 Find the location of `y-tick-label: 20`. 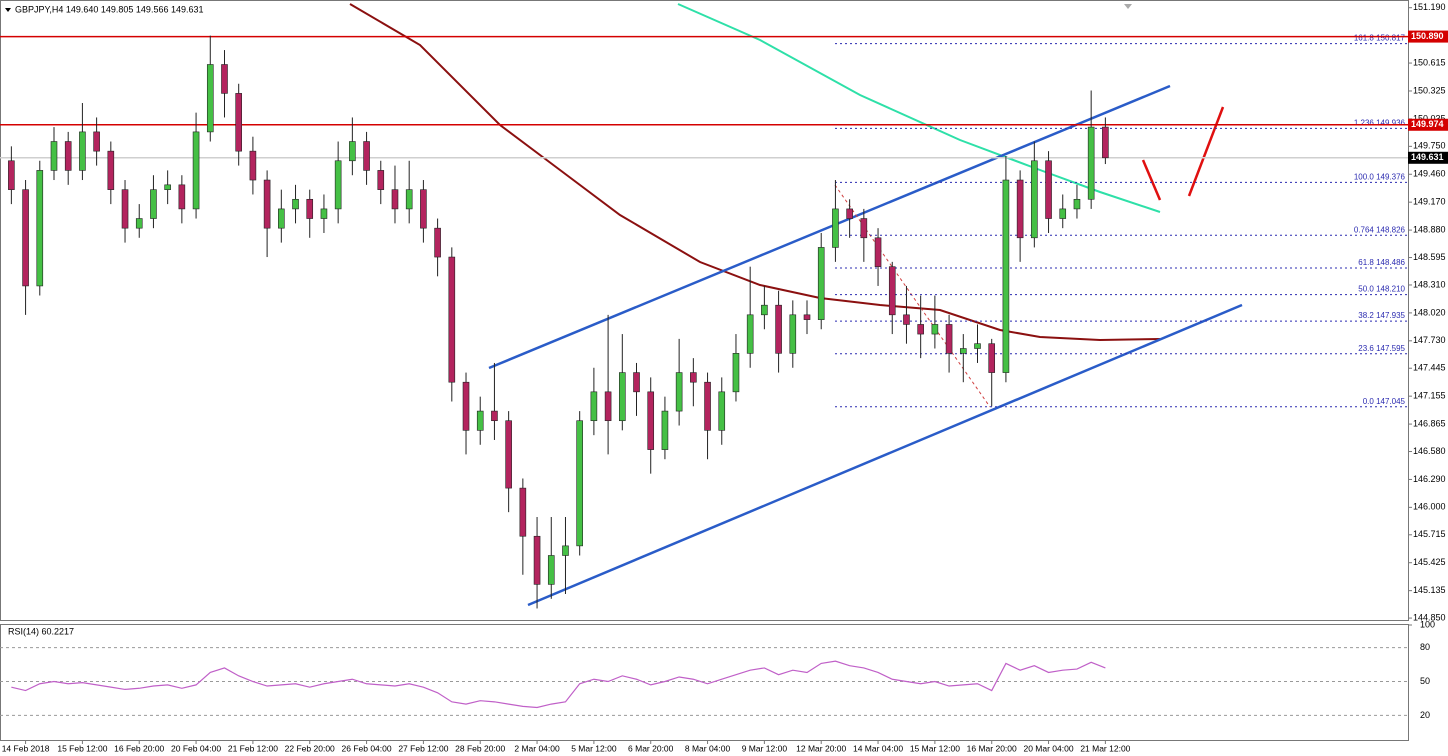

y-tick-label: 20 is located at coordinates (1425, 715).